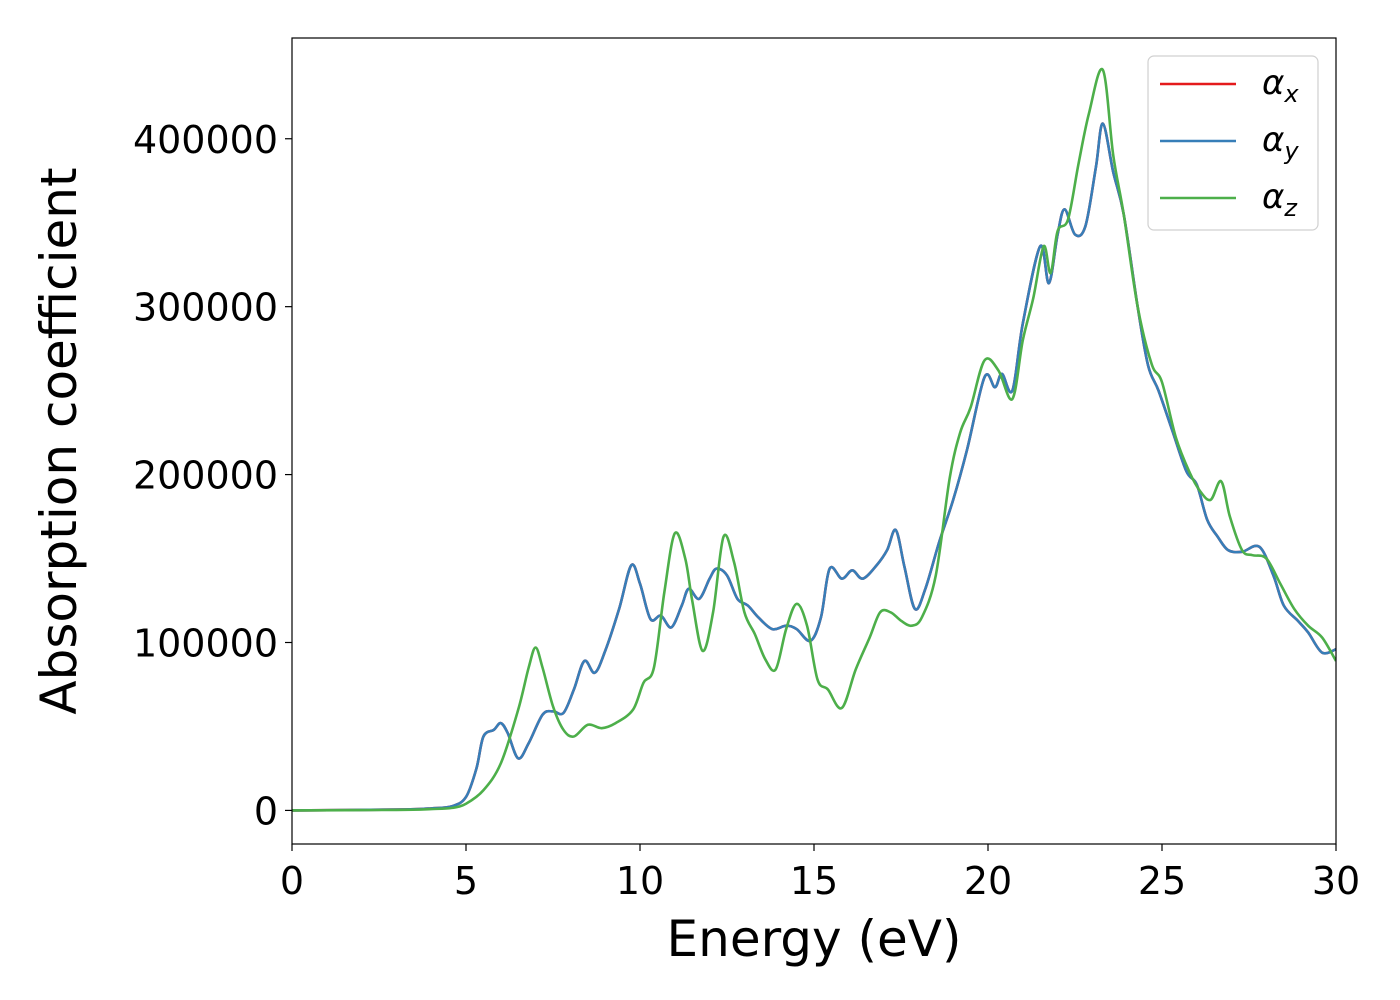 The width and height of the screenshot is (1400, 1000). I want to click on y-axis-label: Absorption coefficient, so click(59, 440).